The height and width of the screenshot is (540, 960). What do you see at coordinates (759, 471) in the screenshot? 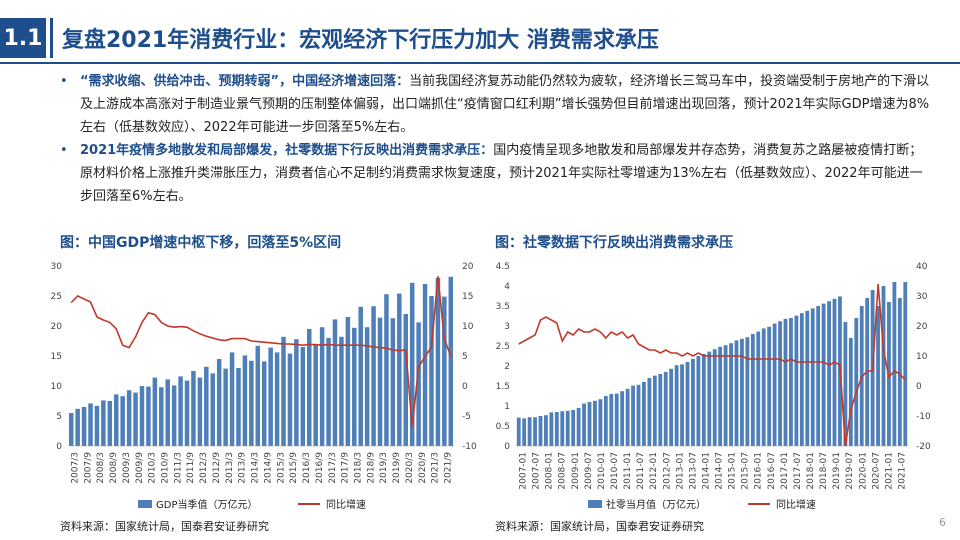
I see `x-tick-label: 2016-01` at bounding box center [759, 471].